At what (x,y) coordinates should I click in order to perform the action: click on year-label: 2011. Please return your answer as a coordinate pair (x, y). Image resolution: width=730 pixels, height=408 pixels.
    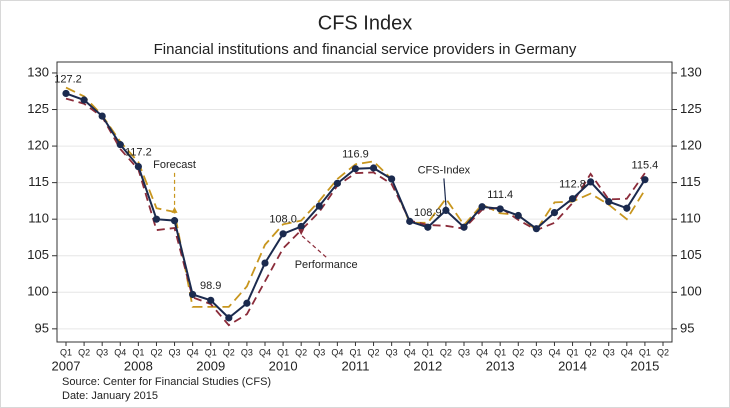
    Looking at the image, I should click on (355, 365).